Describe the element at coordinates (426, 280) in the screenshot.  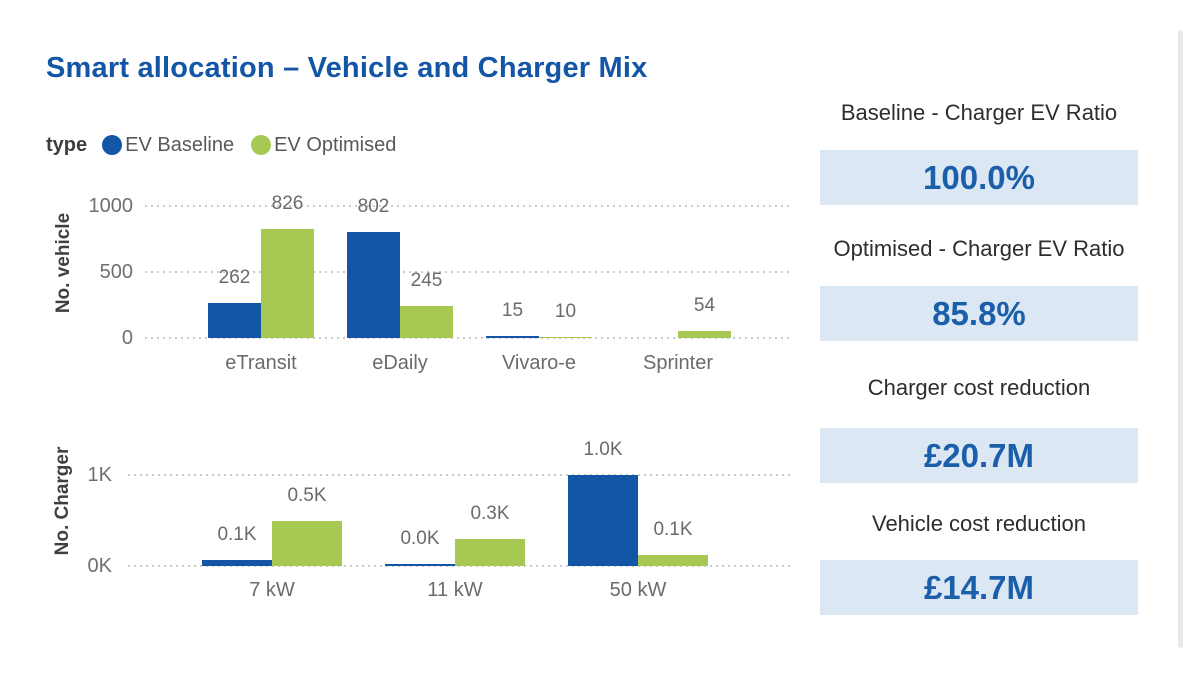
I see `bar-value-label: 245` at that location.